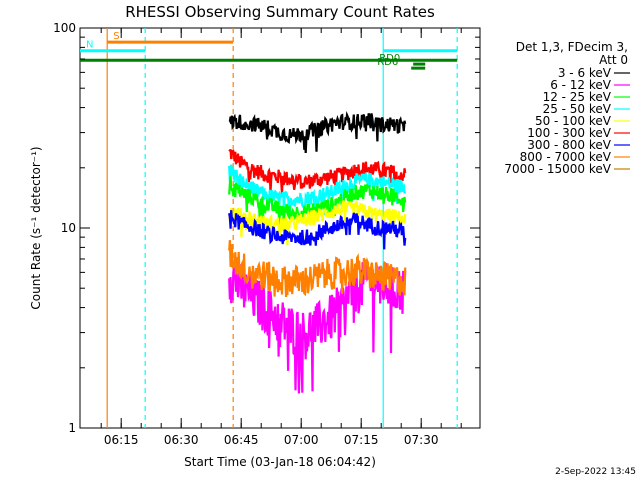 The height and width of the screenshot is (480, 640). I want to click on y-tick-label: 100, so click(64, 28).